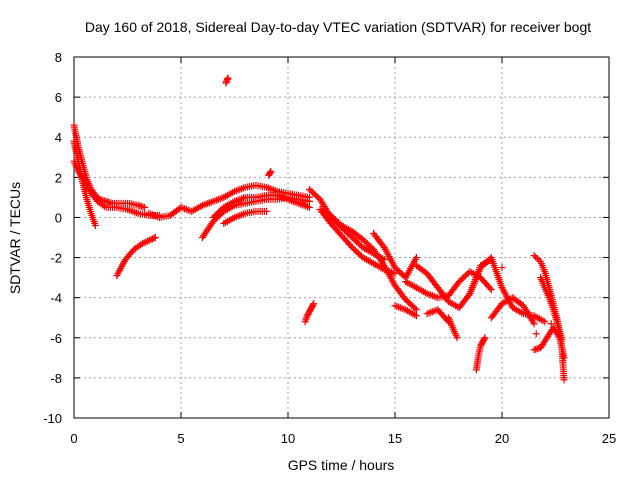 This screenshot has height=480, width=640. What do you see at coordinates (609, 438) in the screenshot?
I see `x-tick-label: 25` at bounding box center [609, 438].